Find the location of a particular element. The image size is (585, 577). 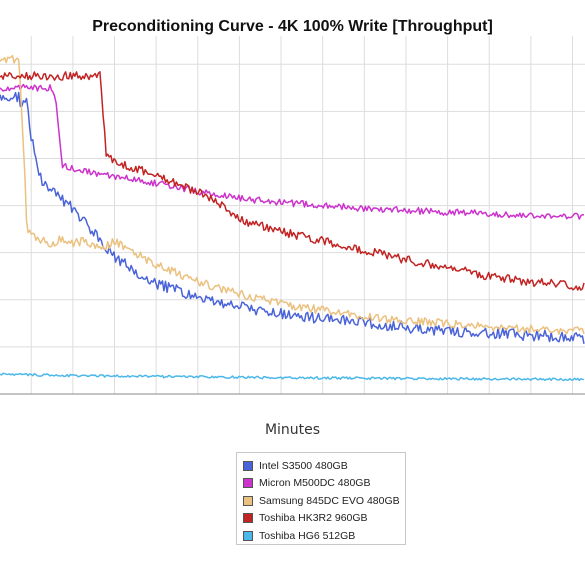

legend-item: Intel S3500 480GB is located at coordinates (324, 466).